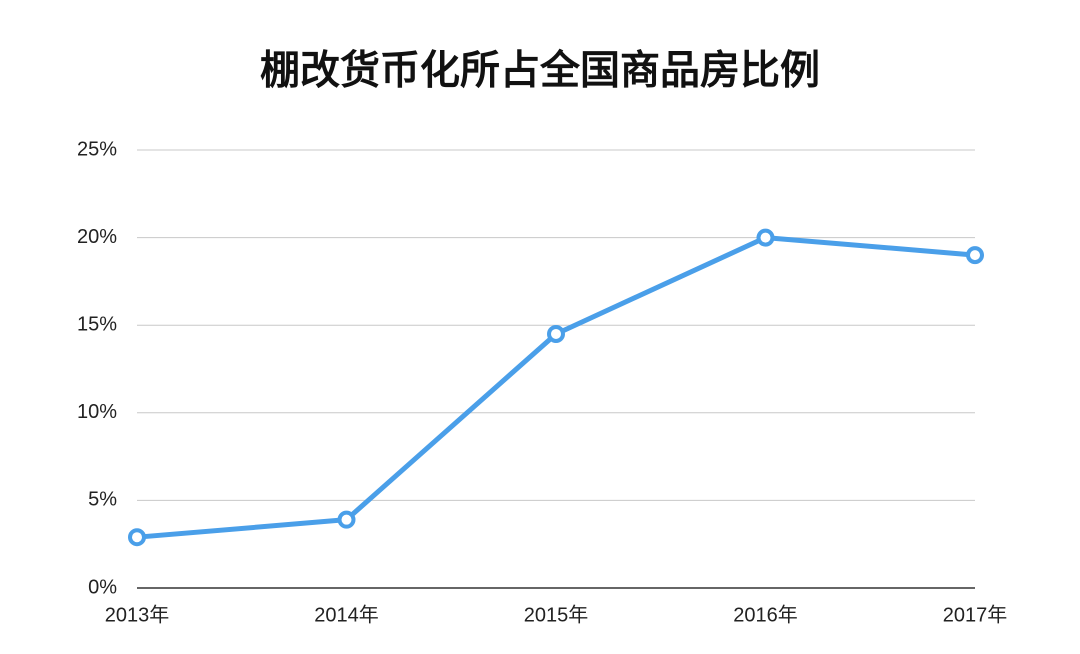  What do you see at coordinates (102, 500) in the screenshot?
I see `y-tick-label: 5%` at bounding box center [102, 500].